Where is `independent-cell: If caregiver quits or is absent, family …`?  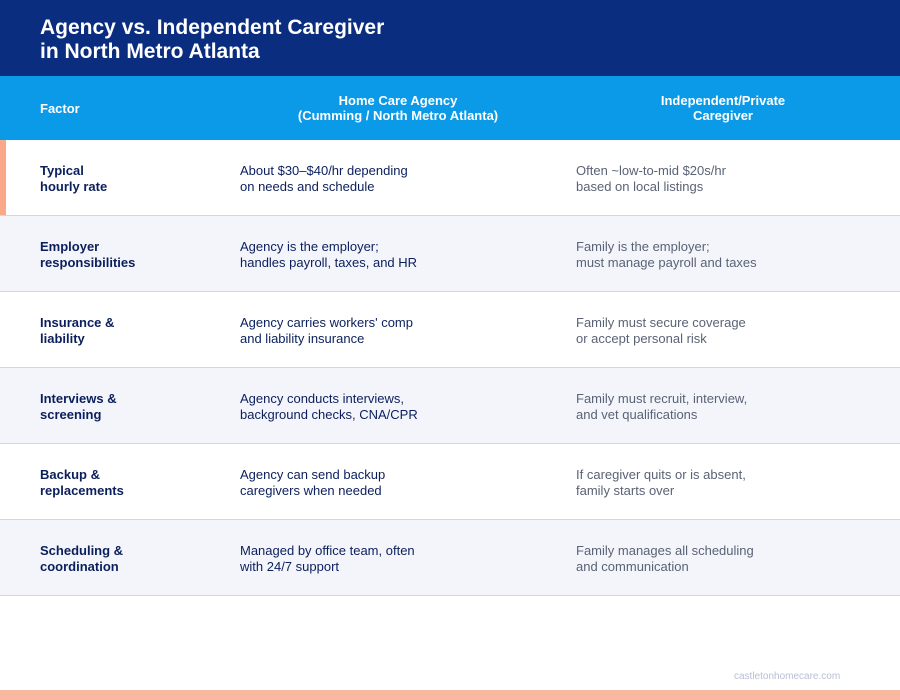 independent-cell: If caregiver quits or is absent, family … is located at coordinates (726, 483).